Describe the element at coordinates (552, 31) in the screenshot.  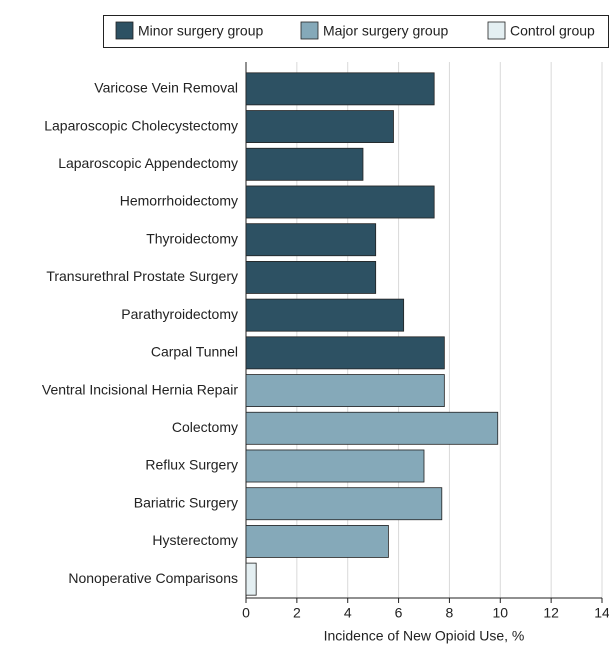
I see `legend-label: Control group` at that location.